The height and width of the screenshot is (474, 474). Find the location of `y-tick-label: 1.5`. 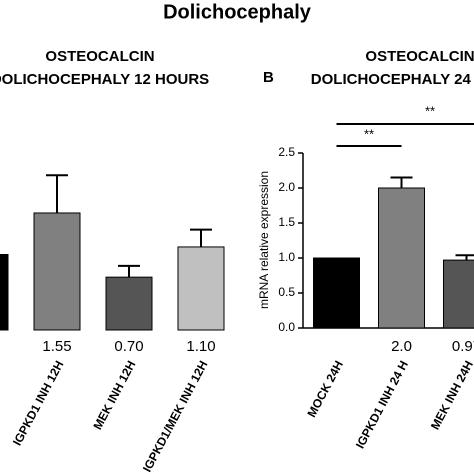

y-tick-label: 1.5 is located at coordinates (286, 222).